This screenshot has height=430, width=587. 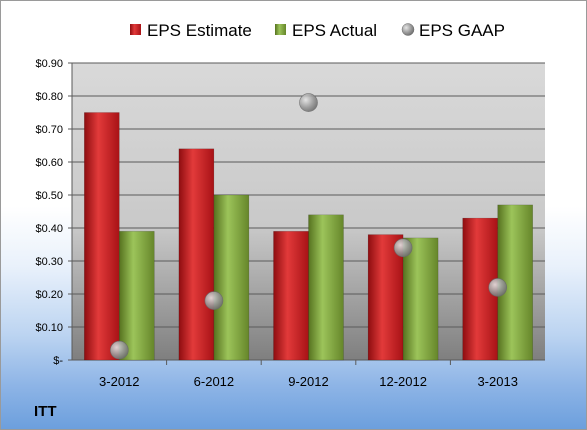 I want to click on y-tick-label: $0.80, so click(x=49, y=97).